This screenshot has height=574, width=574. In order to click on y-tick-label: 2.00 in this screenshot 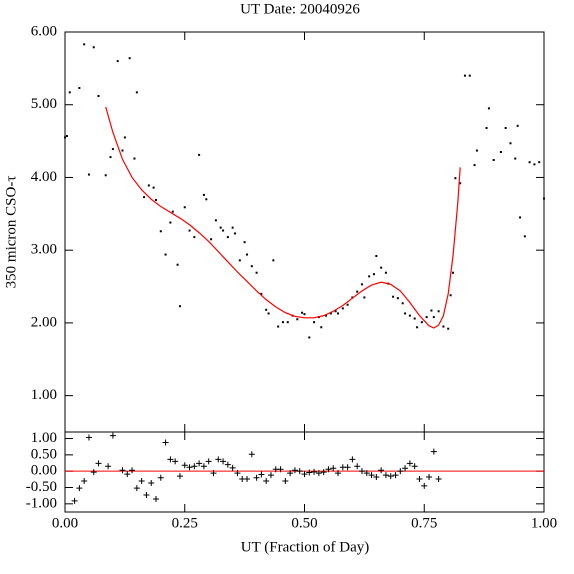, I will do `click(44, 322)`.